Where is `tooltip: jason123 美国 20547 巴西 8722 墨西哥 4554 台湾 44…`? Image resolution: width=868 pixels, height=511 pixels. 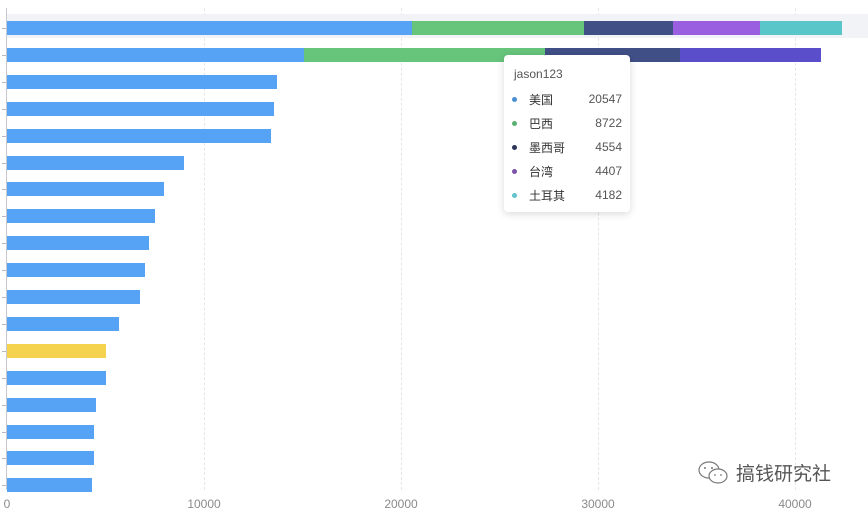
tooltip: jason123 美国 20547 巴西 8722 墨西哥 4554 台湾 44… is located at coordinates (567, 133).